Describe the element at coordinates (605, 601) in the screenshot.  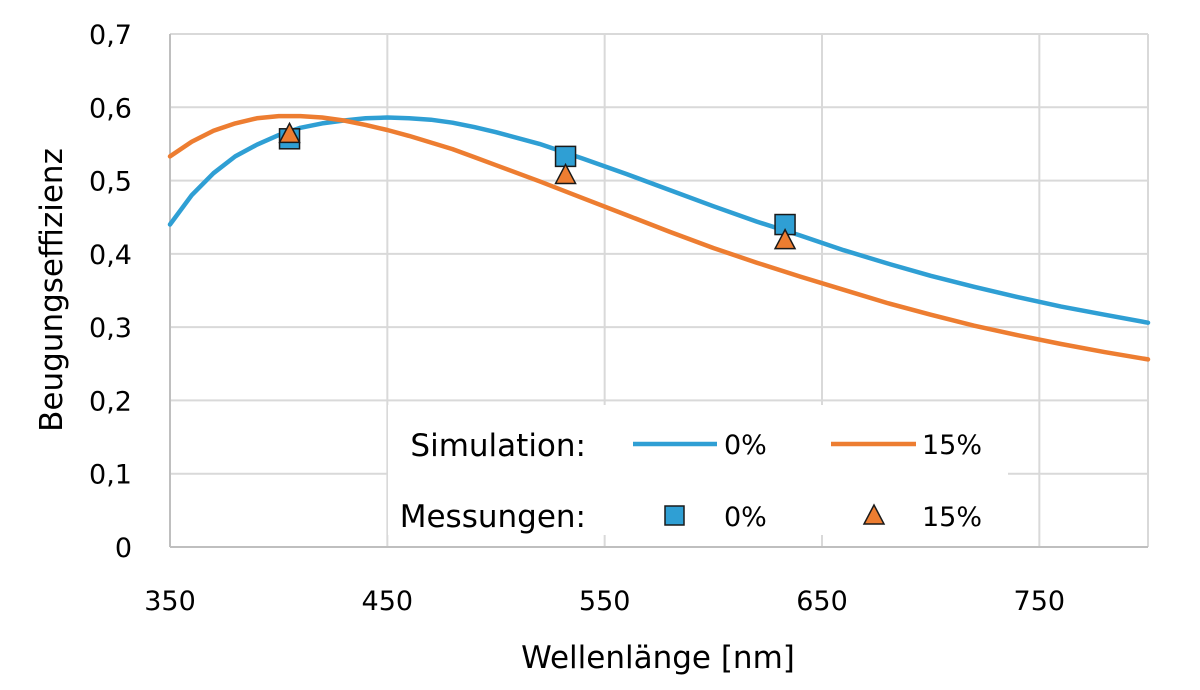
I see `x-tick-label: 550` at that location.